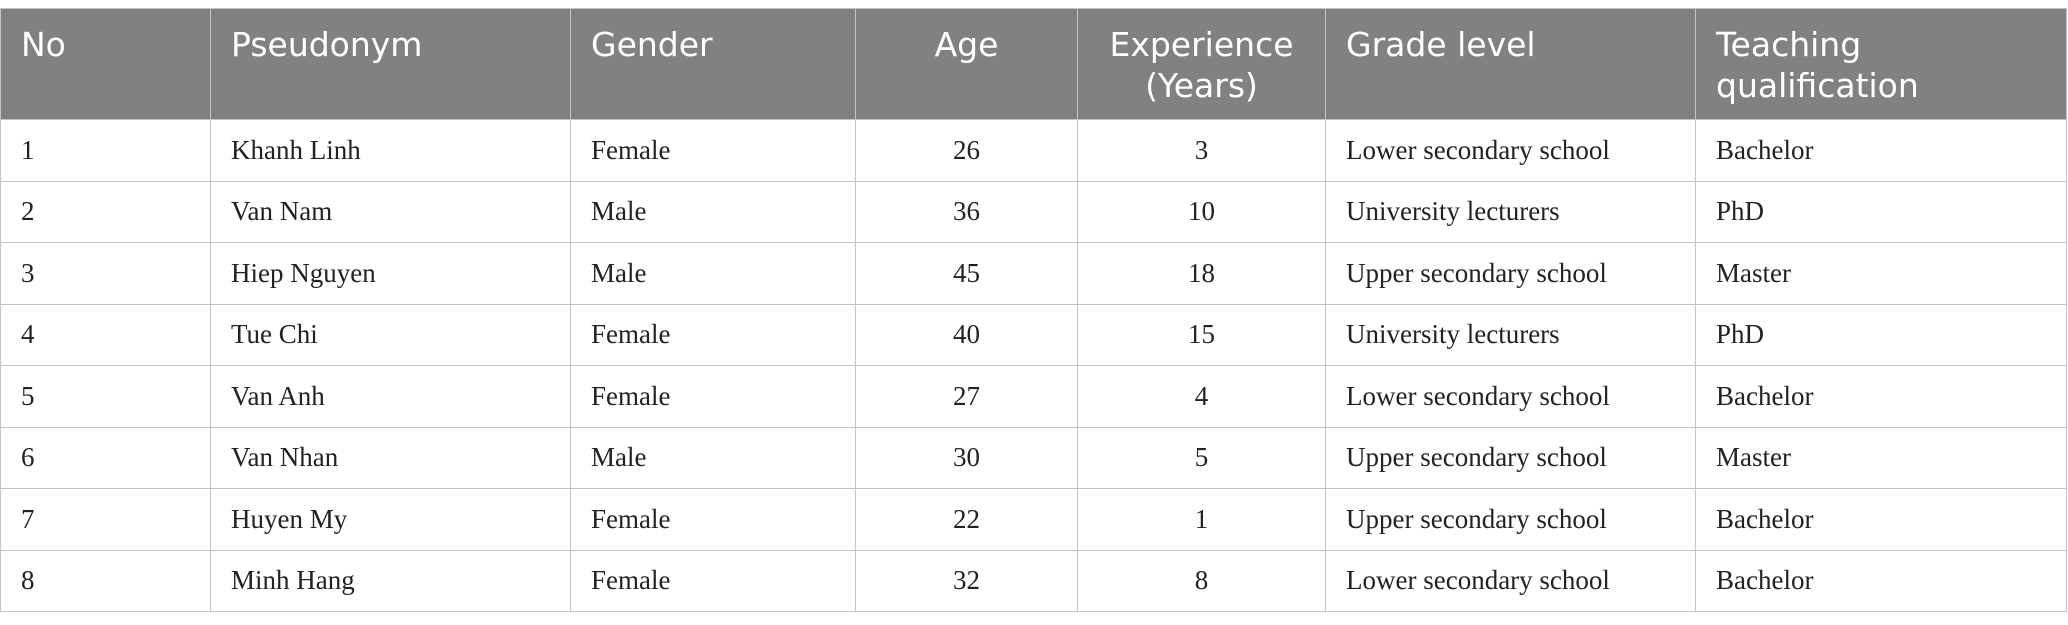 Image resolution: width=2068 pixels, height=625 pixels. I want to click on cell-age: 27, so click(966, 396).